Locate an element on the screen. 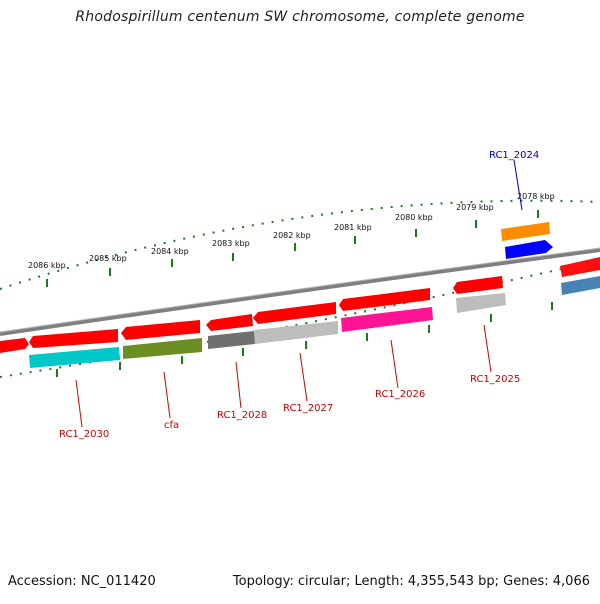 This screenshot has height=604, width=600. cds-rc1-2028 is located at coordinates (229, 322).